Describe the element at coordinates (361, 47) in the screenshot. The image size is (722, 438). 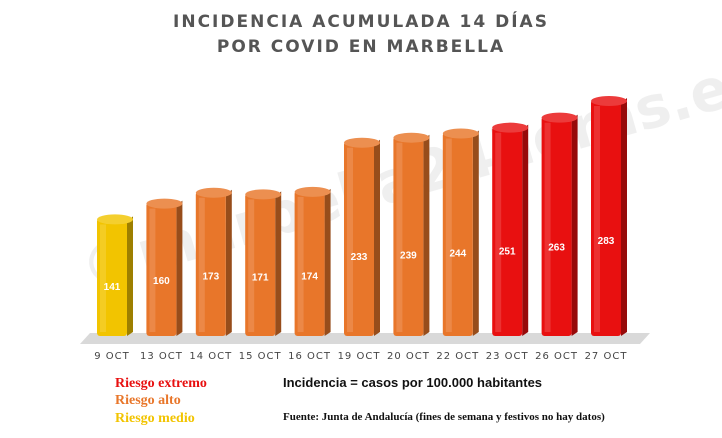
I see `title-line-2: POR COVID EN MARBELLA` at that location.